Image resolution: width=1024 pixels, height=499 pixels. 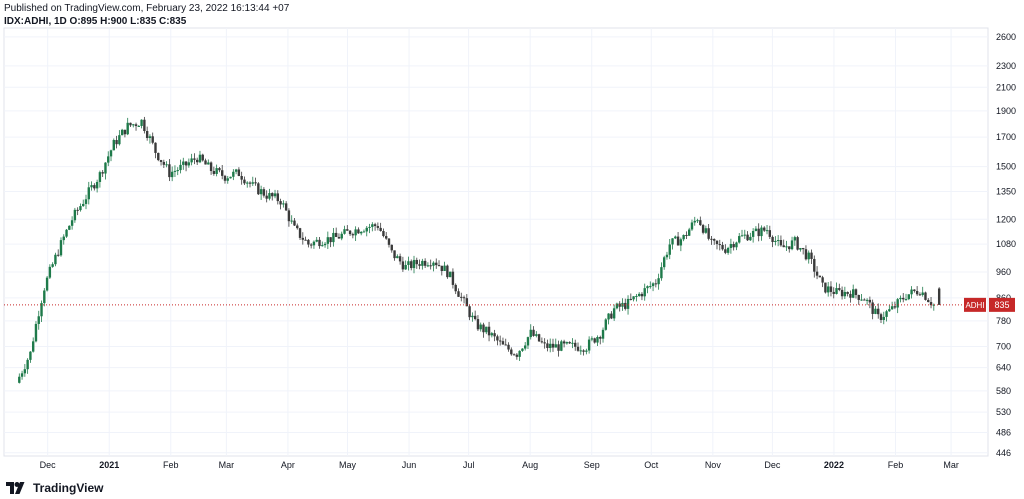 I want to click on y-tick-label: 1200, so click(x=1006, y=219).